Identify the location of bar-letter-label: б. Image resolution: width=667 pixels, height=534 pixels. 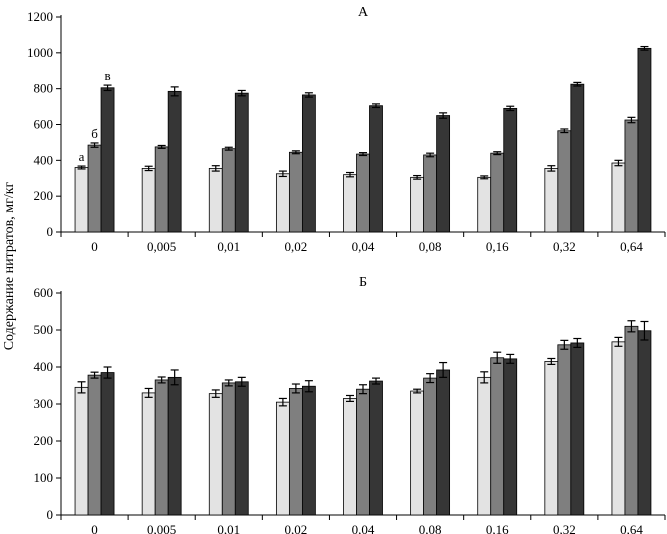
(94, 133).